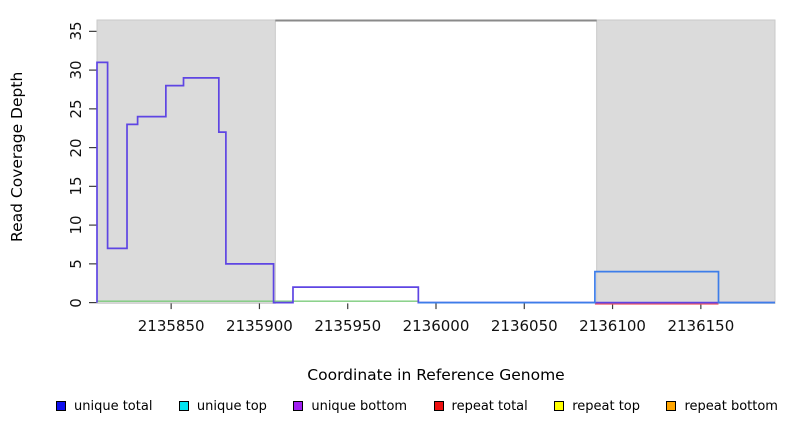 Image resolution: width=792 pixels, height=432 pixels. Describe the element at coordinates (76, 70) in the screenshot. I see `y-tick-label: 30` at that location.